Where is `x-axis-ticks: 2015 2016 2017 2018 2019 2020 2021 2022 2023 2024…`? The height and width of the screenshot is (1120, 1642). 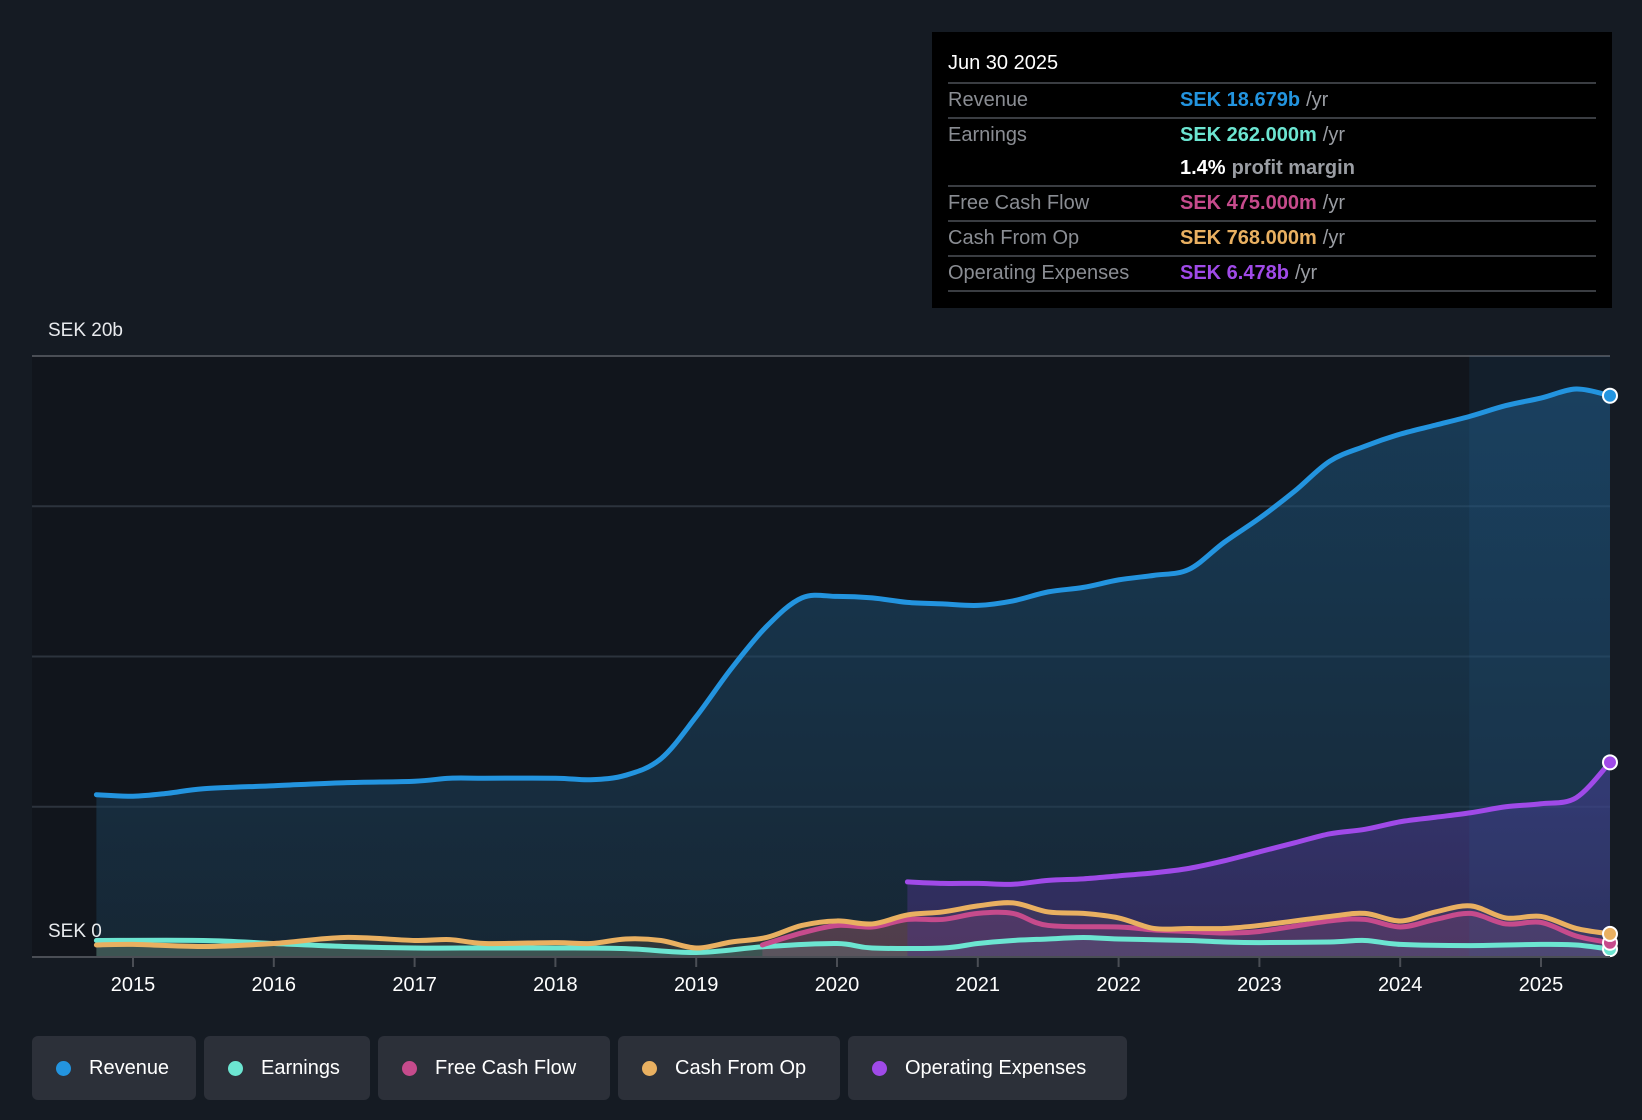
x-axis-ticks: 2015 2016 2017 2018 2019 2020 2021 2022 2023 2024… is located at coordinates (837, 976).